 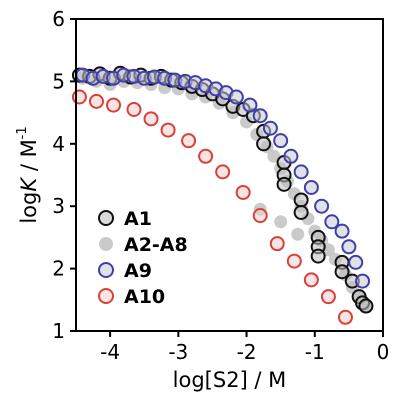 I want to click on y-tick-label: 4, so click(x=58, y=144).